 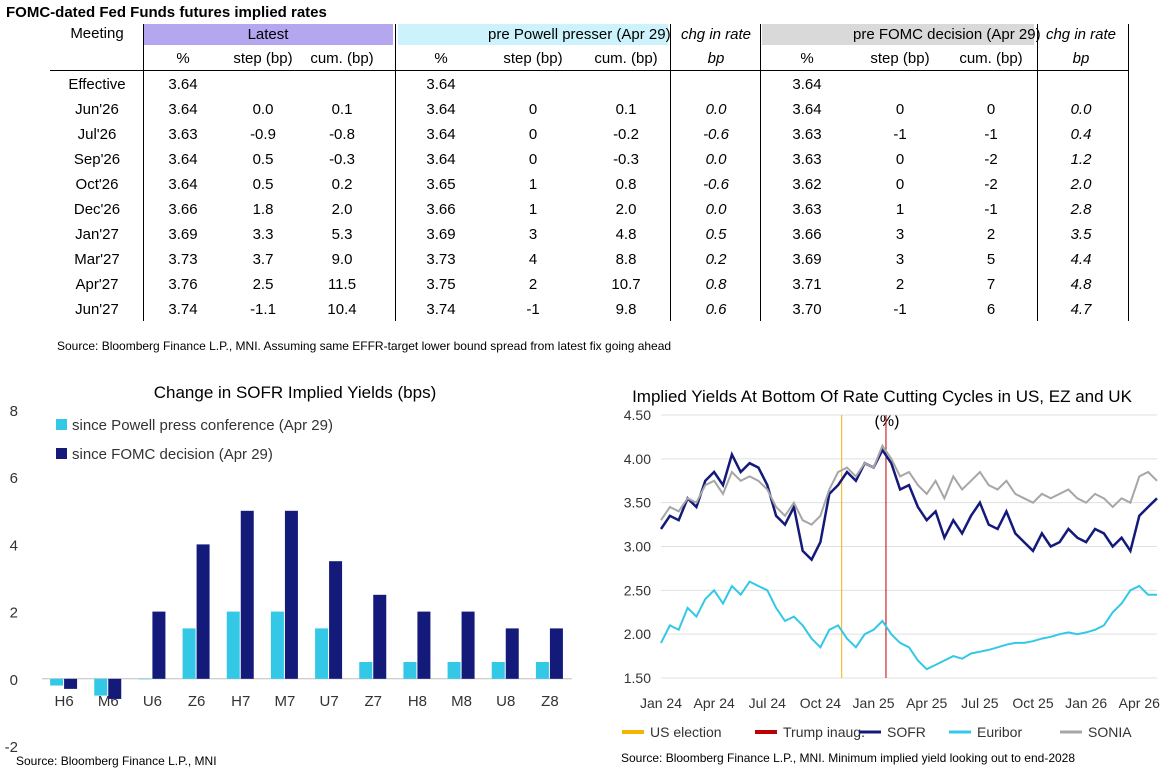 I want to click on table-cell: -1.1, so click(x=263, y=309).